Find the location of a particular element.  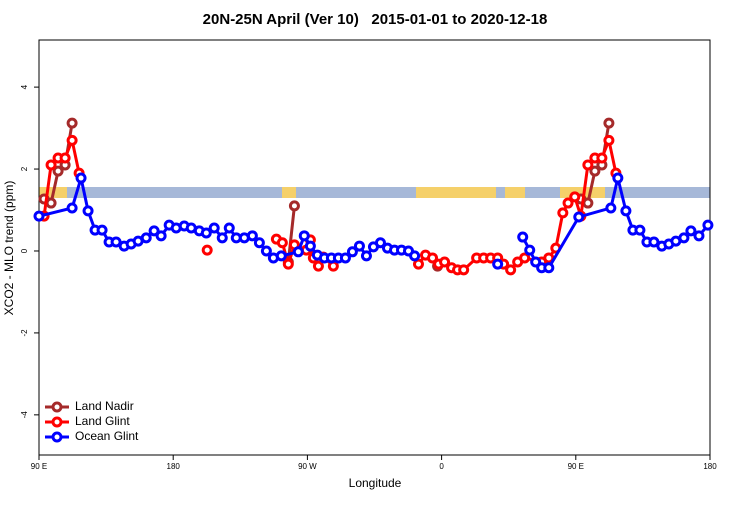

x-tick-label: 0 is located at coordinates (441, 466).